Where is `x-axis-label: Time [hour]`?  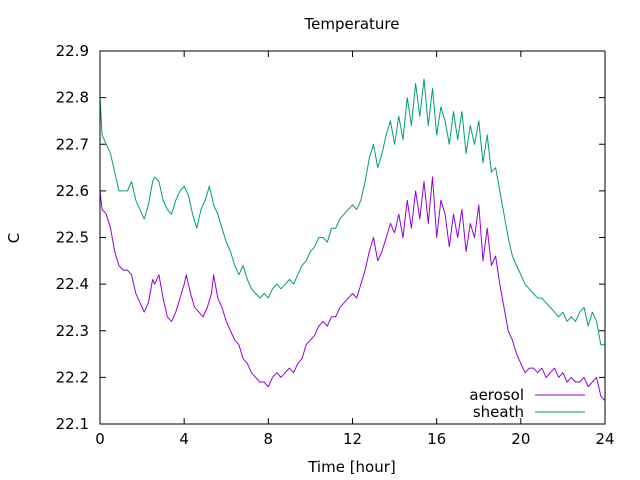
x-axis-label: Time [hour] is located at coordinates (351, 467).